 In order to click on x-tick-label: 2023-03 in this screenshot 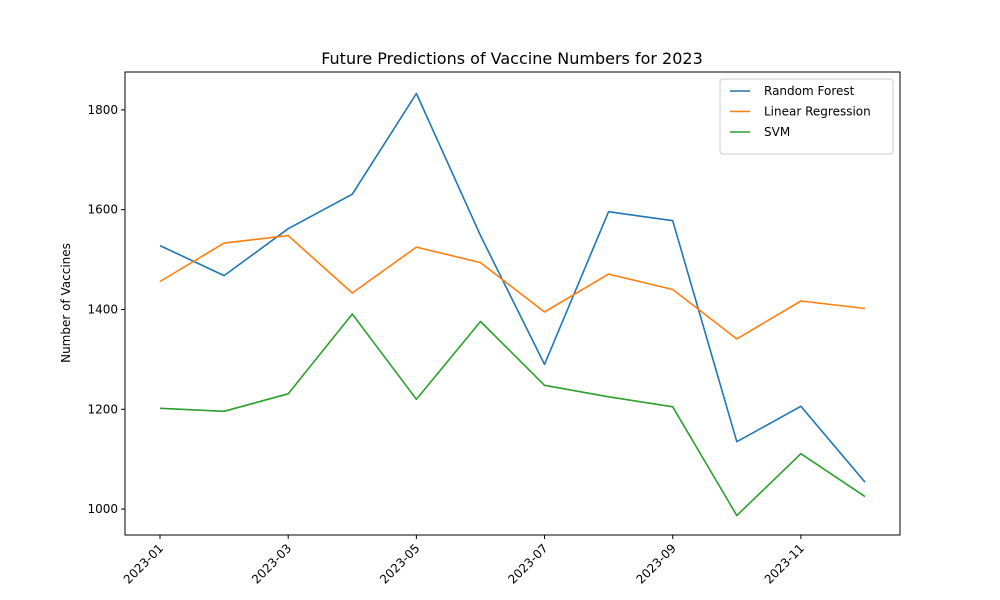, I will do `click(271, 563)`.